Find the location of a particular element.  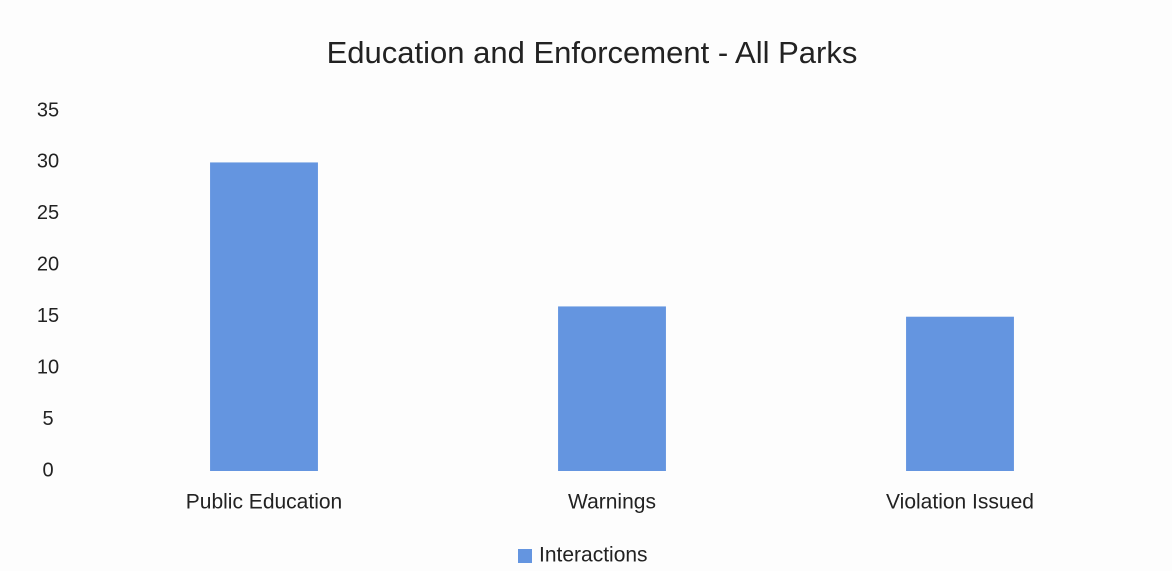

y-tick-label: 10 is located at coordinates (48, 367).